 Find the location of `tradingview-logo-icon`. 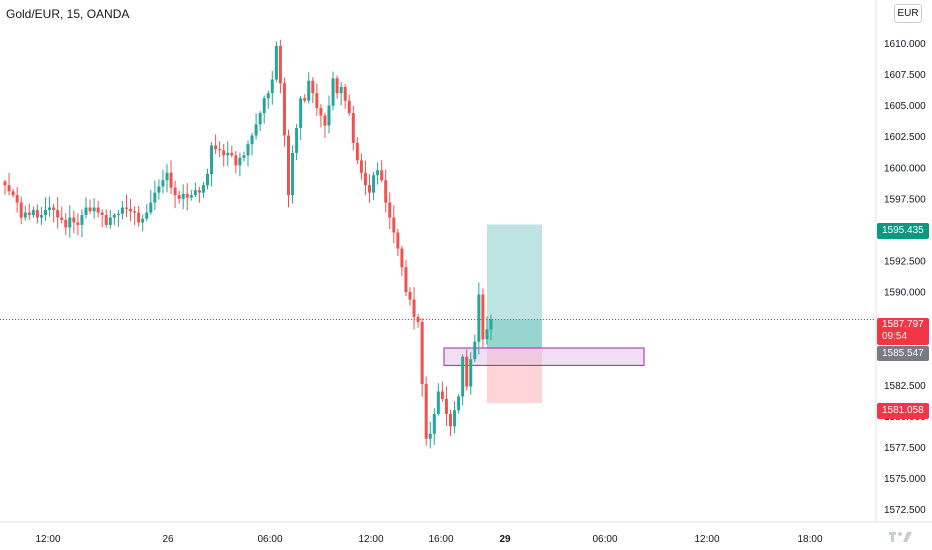

tradingview-logo-icon is located at coordinates (901, 538).